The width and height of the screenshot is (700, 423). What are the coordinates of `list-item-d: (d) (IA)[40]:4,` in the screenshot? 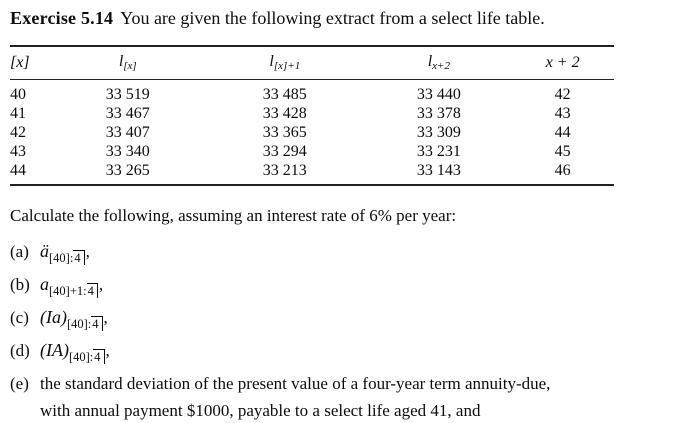 It's located at (355, 349).